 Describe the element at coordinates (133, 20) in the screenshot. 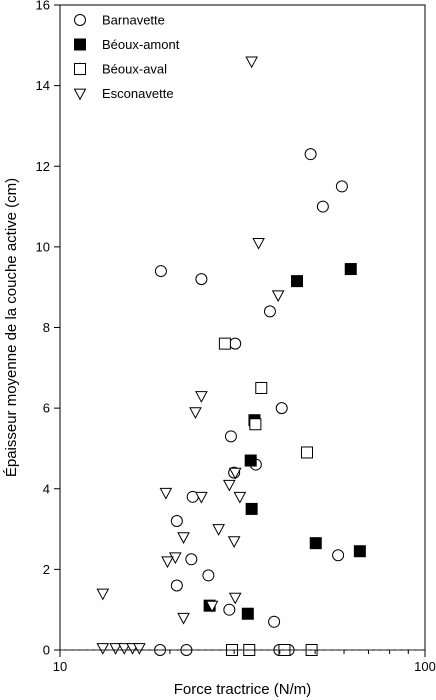

I see `legend-label: Barnavette` at that location.